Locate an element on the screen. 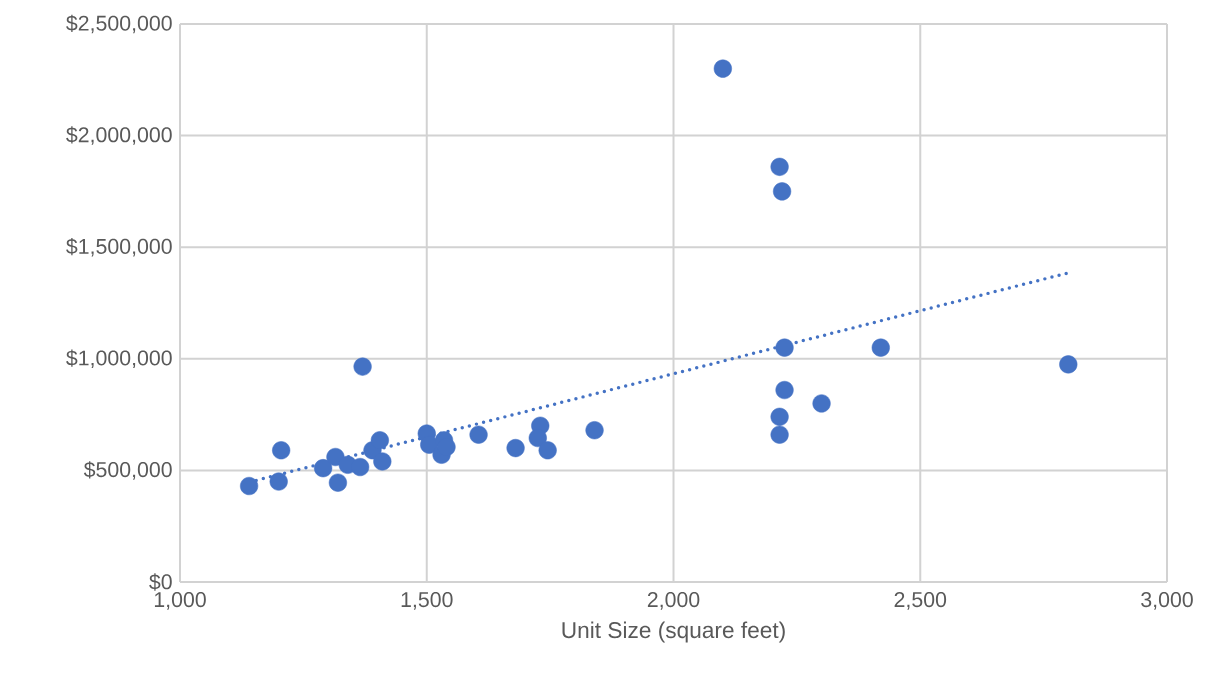 The image size is (1206, 690). x-tick-label: 2,000 is located at coordinates (673, 601).